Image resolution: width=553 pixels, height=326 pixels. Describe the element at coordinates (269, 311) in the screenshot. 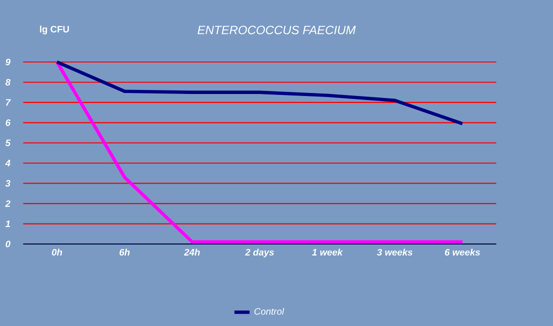

I see `legend-label: Control` at that location.